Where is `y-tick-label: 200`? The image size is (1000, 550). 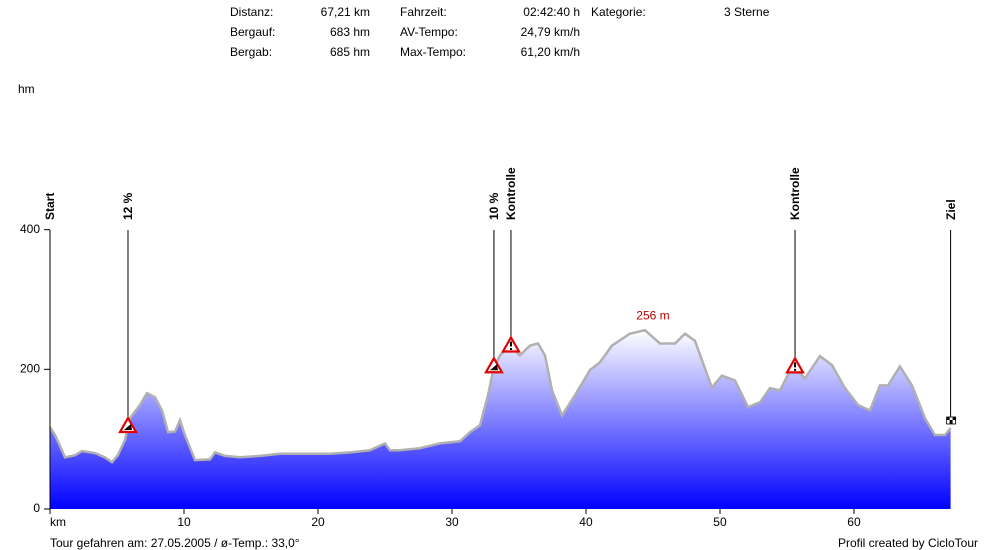
y-tick-label: 200 is located at coordinates (30, 369).